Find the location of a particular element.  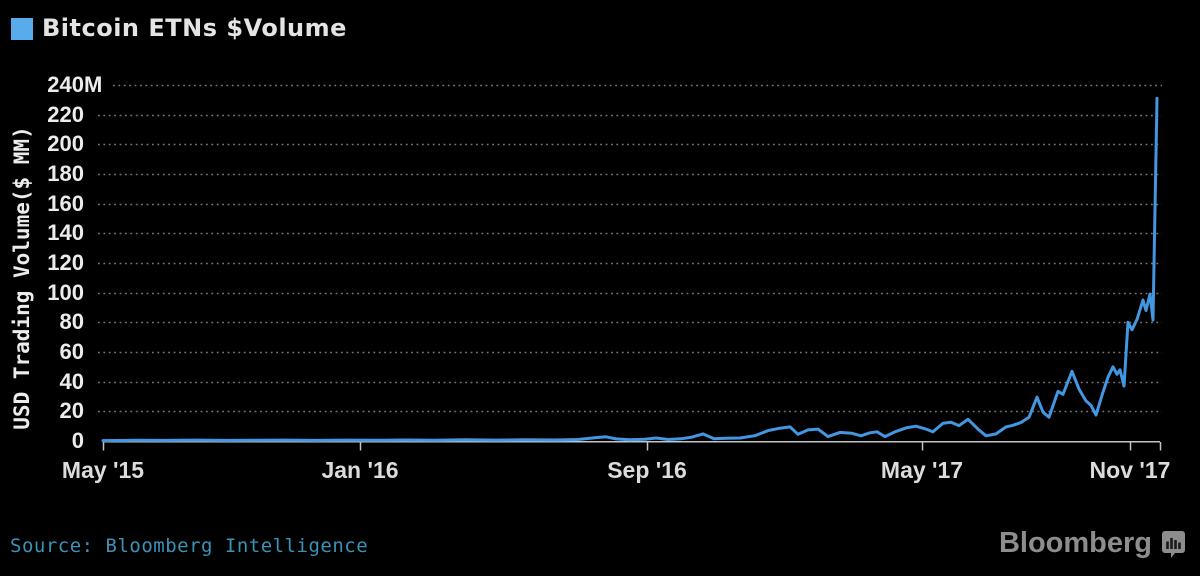

x-tick-label: Nov '17 is located at coordinates (1130, 470).